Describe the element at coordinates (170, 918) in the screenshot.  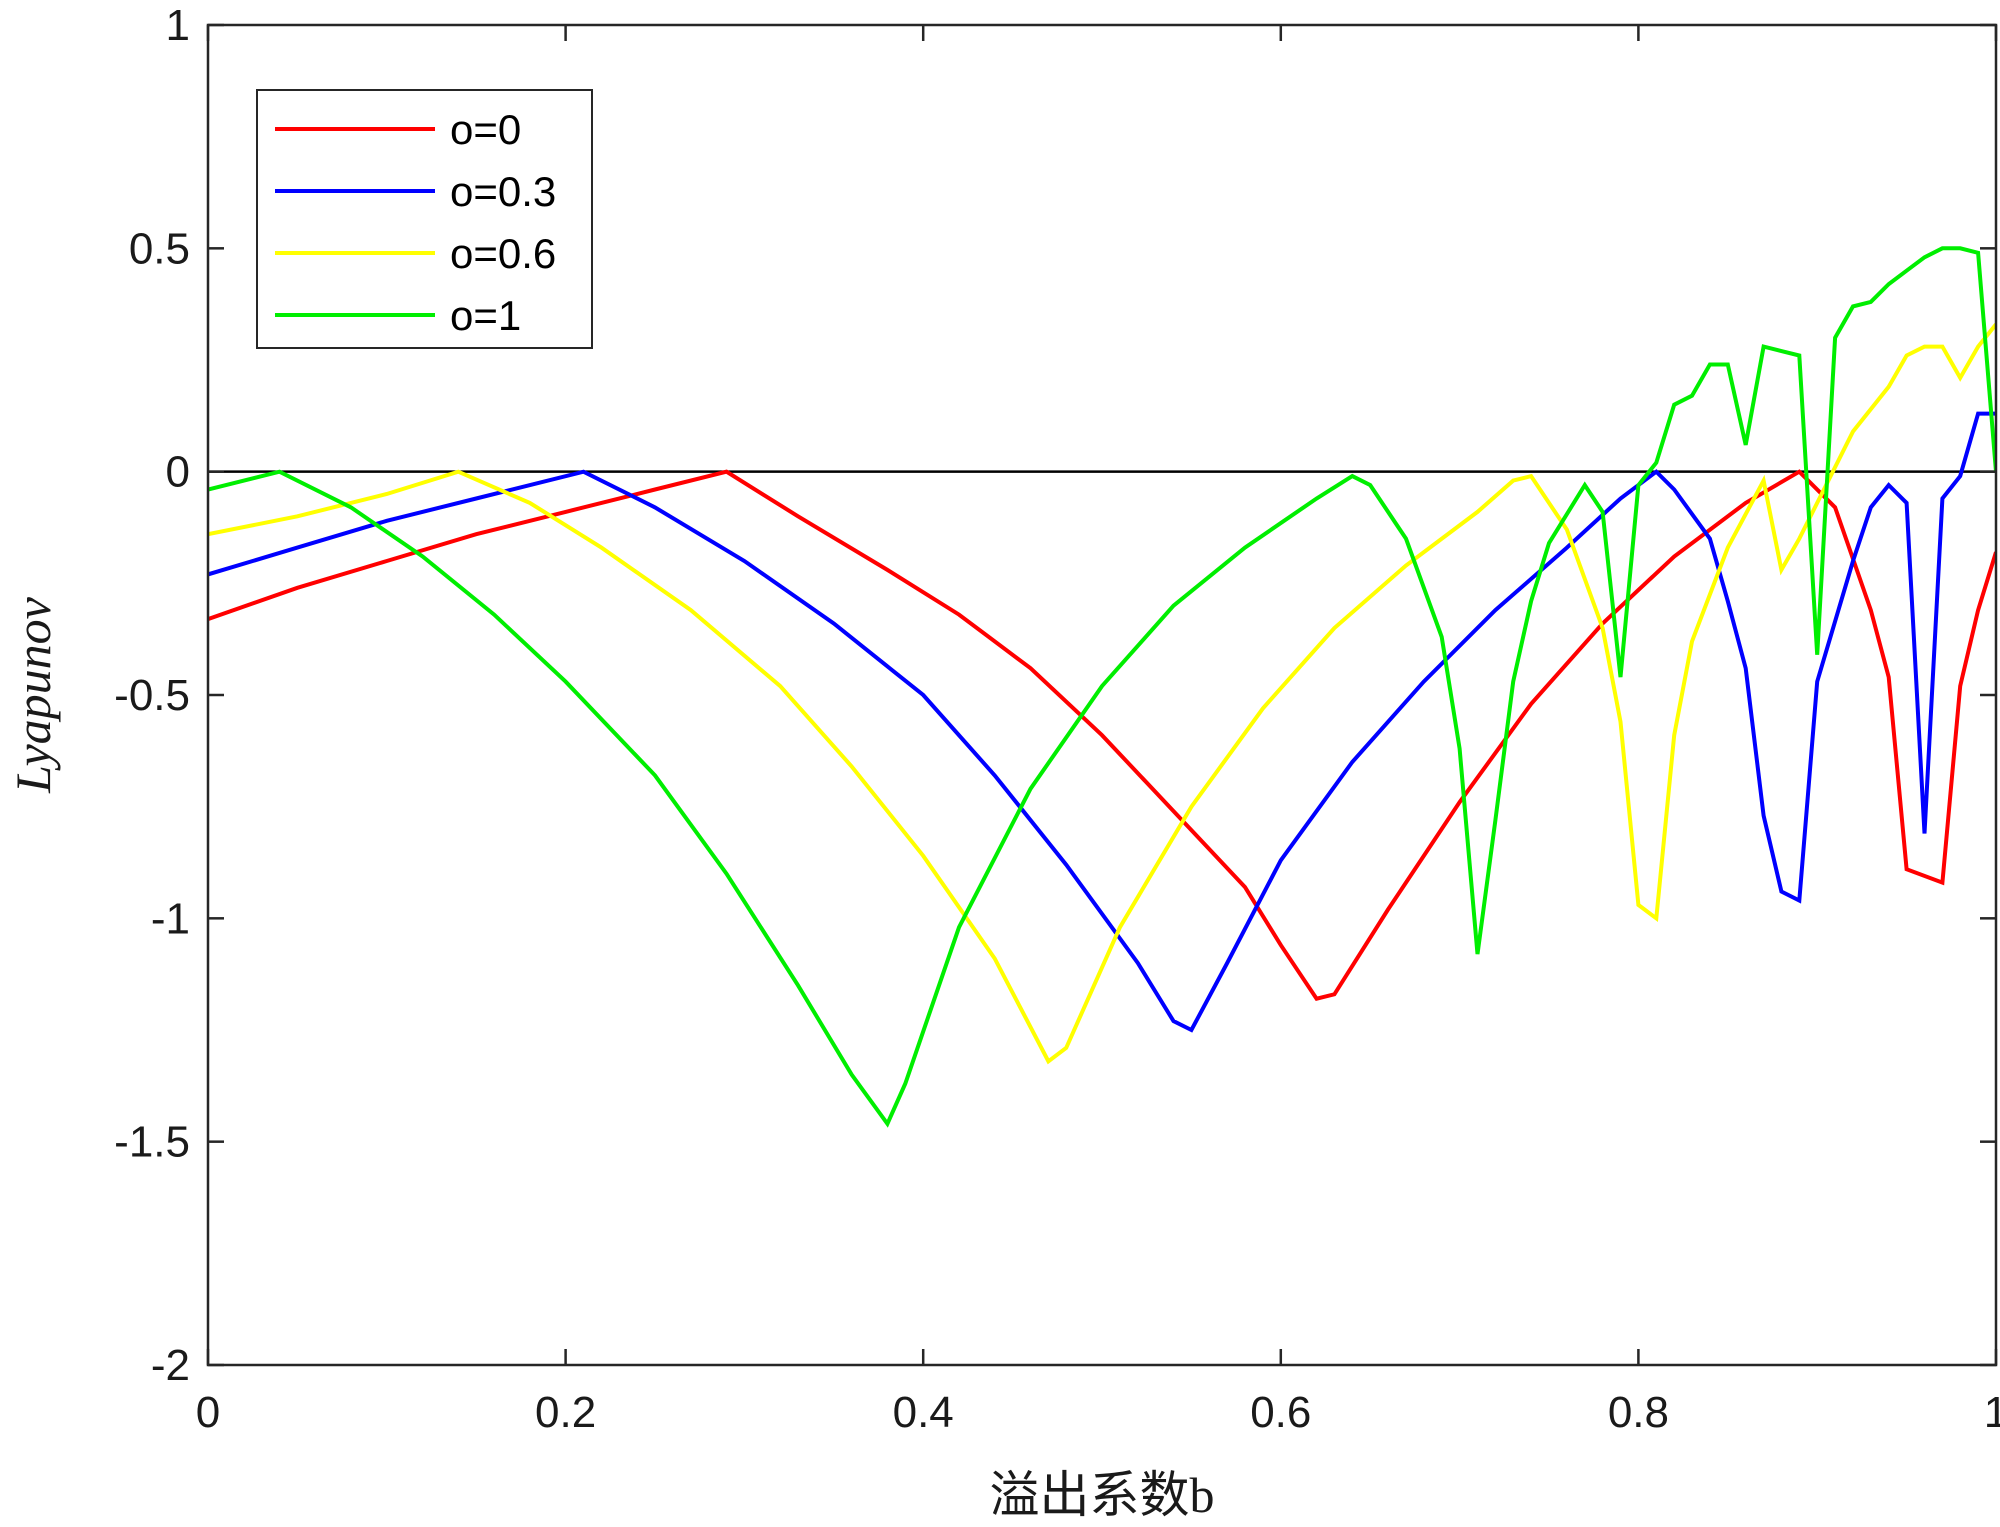
I see `y-tick-label: -1` at that location.